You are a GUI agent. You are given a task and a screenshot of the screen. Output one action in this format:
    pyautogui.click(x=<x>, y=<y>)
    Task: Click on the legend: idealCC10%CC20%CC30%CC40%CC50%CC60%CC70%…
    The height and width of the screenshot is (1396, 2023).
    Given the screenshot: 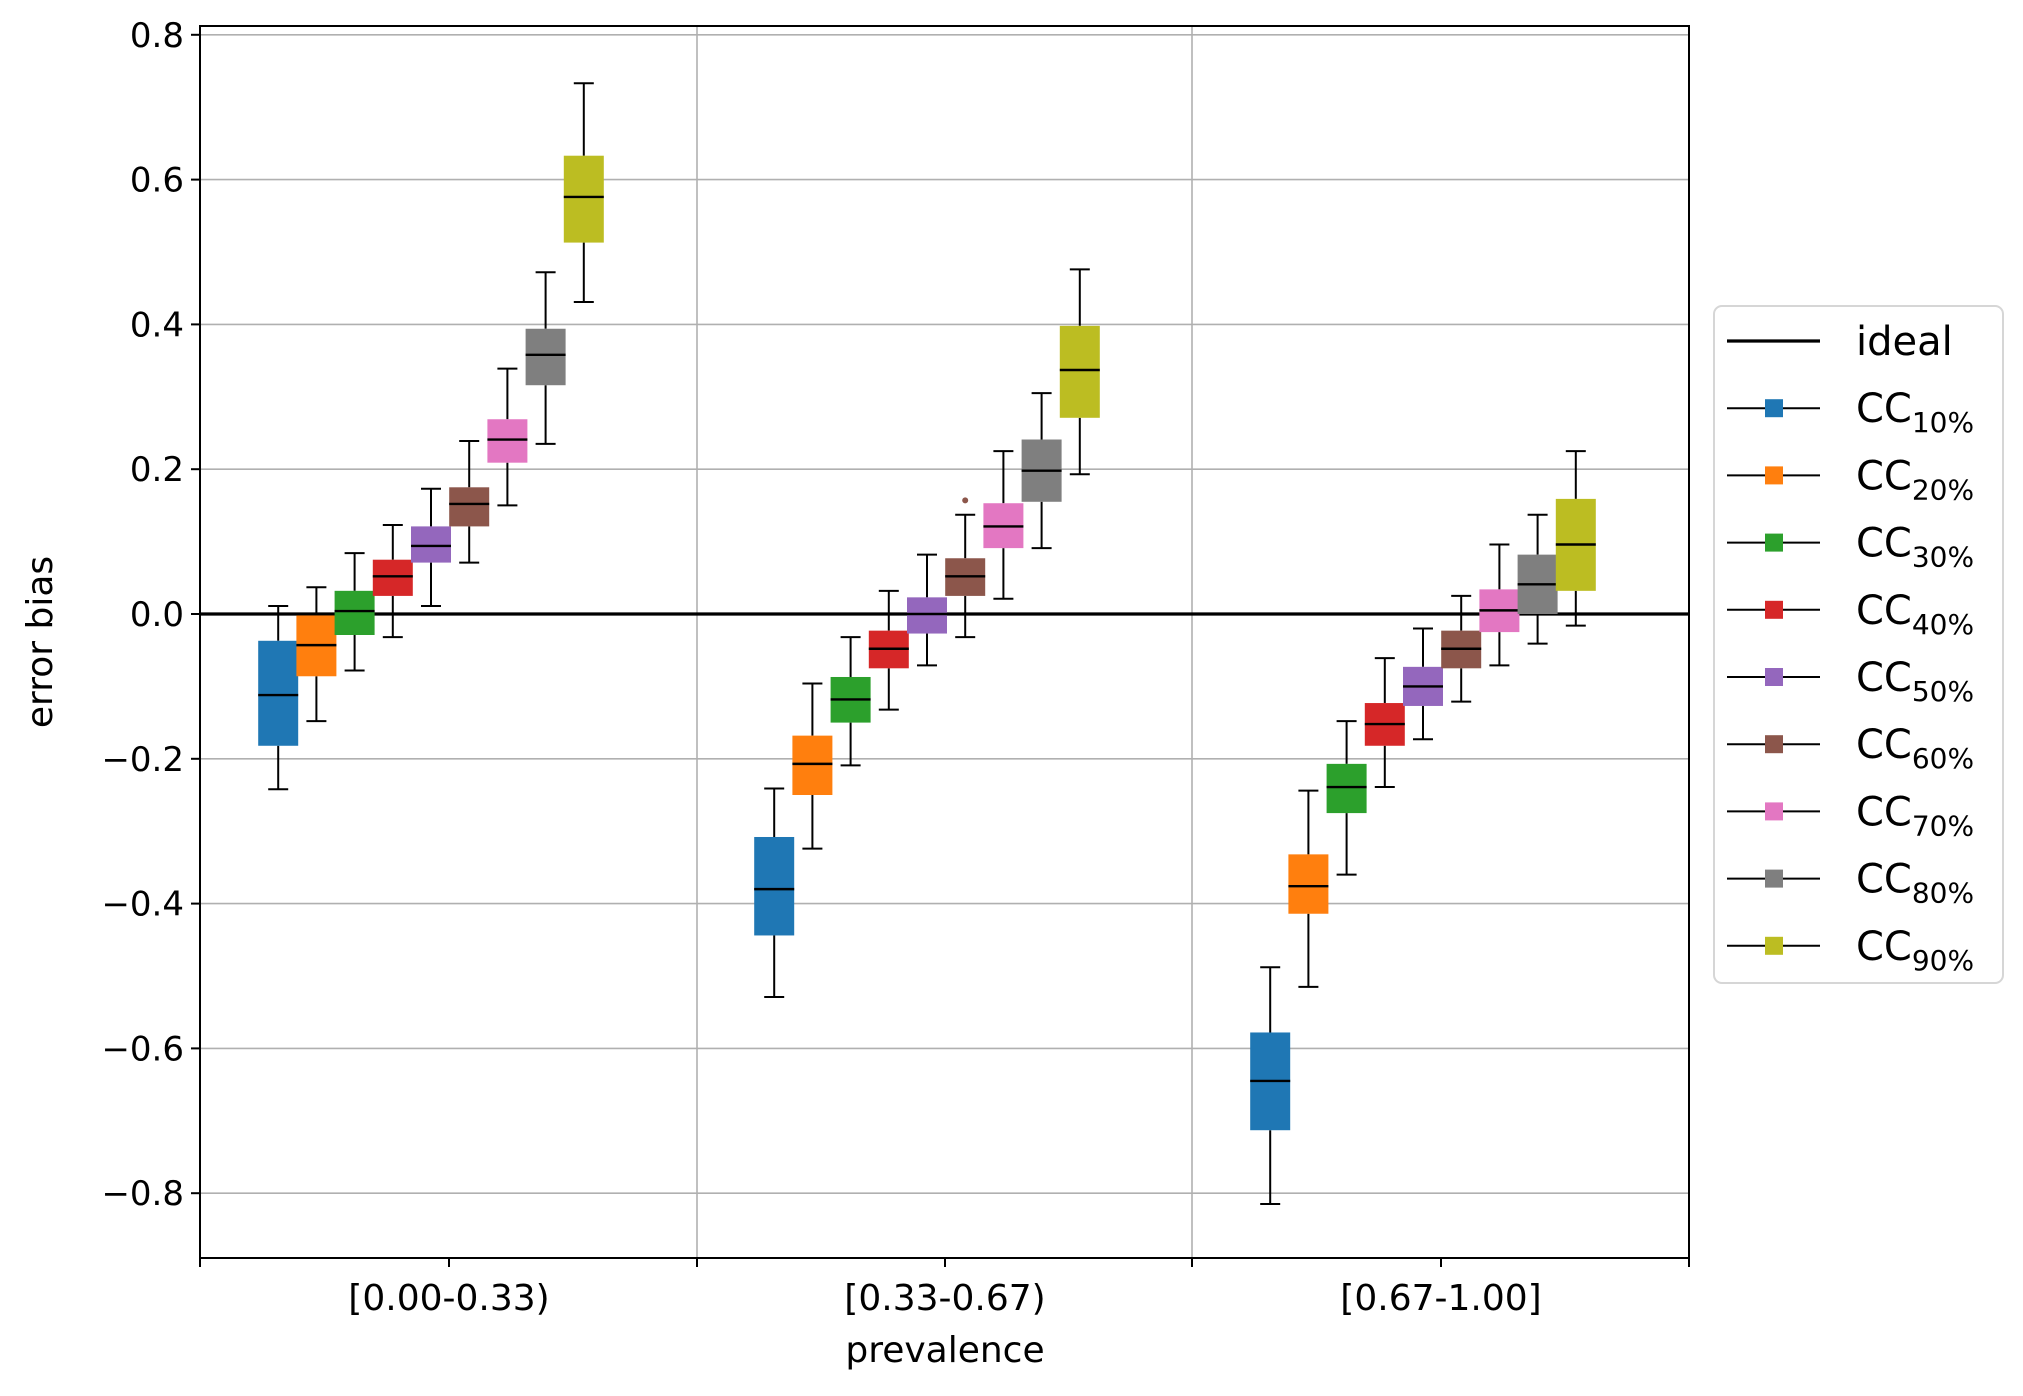 What is the action you would take?
    pyautogui.click(x=1858, y=644)
    